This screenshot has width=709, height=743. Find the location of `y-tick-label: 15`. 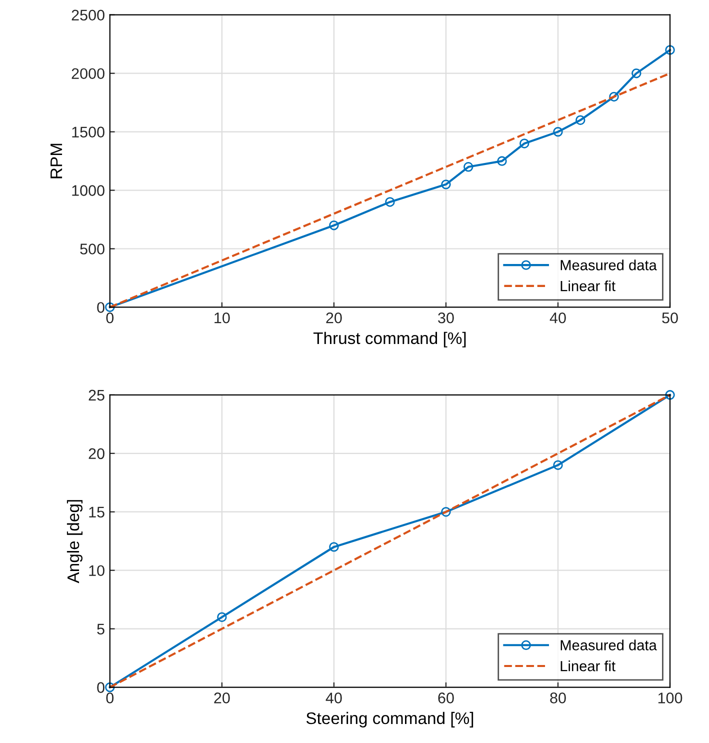

y-tick-label: 15 is located at coordinates (96, 512).